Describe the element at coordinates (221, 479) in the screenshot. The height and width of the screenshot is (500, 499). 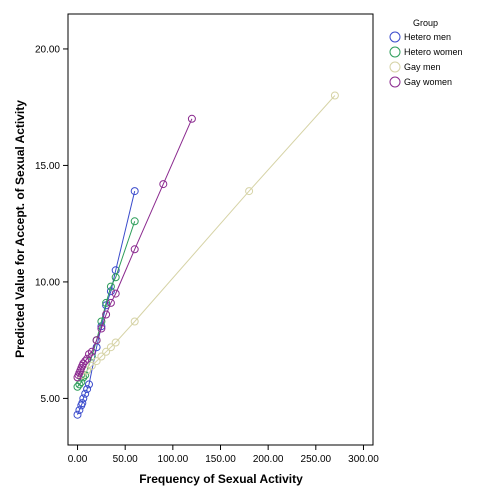
I see `x-axis-title: Frequency of Sexual Activity` at that location.